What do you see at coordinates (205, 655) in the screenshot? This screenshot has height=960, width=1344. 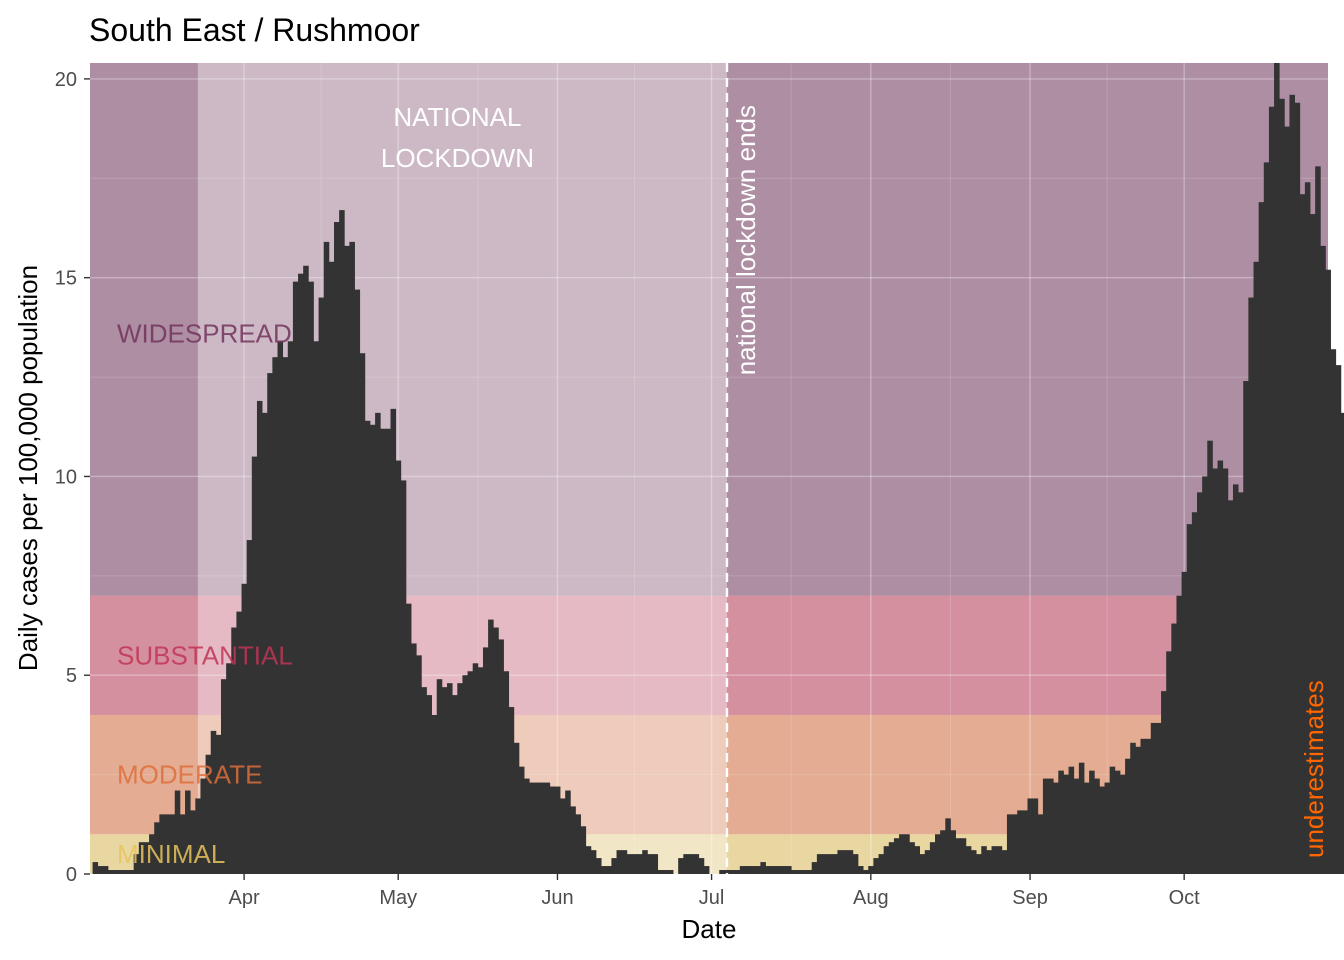 I see `band-label-substantial: SUBSTANTIAL` at bounding box center [205, 655].